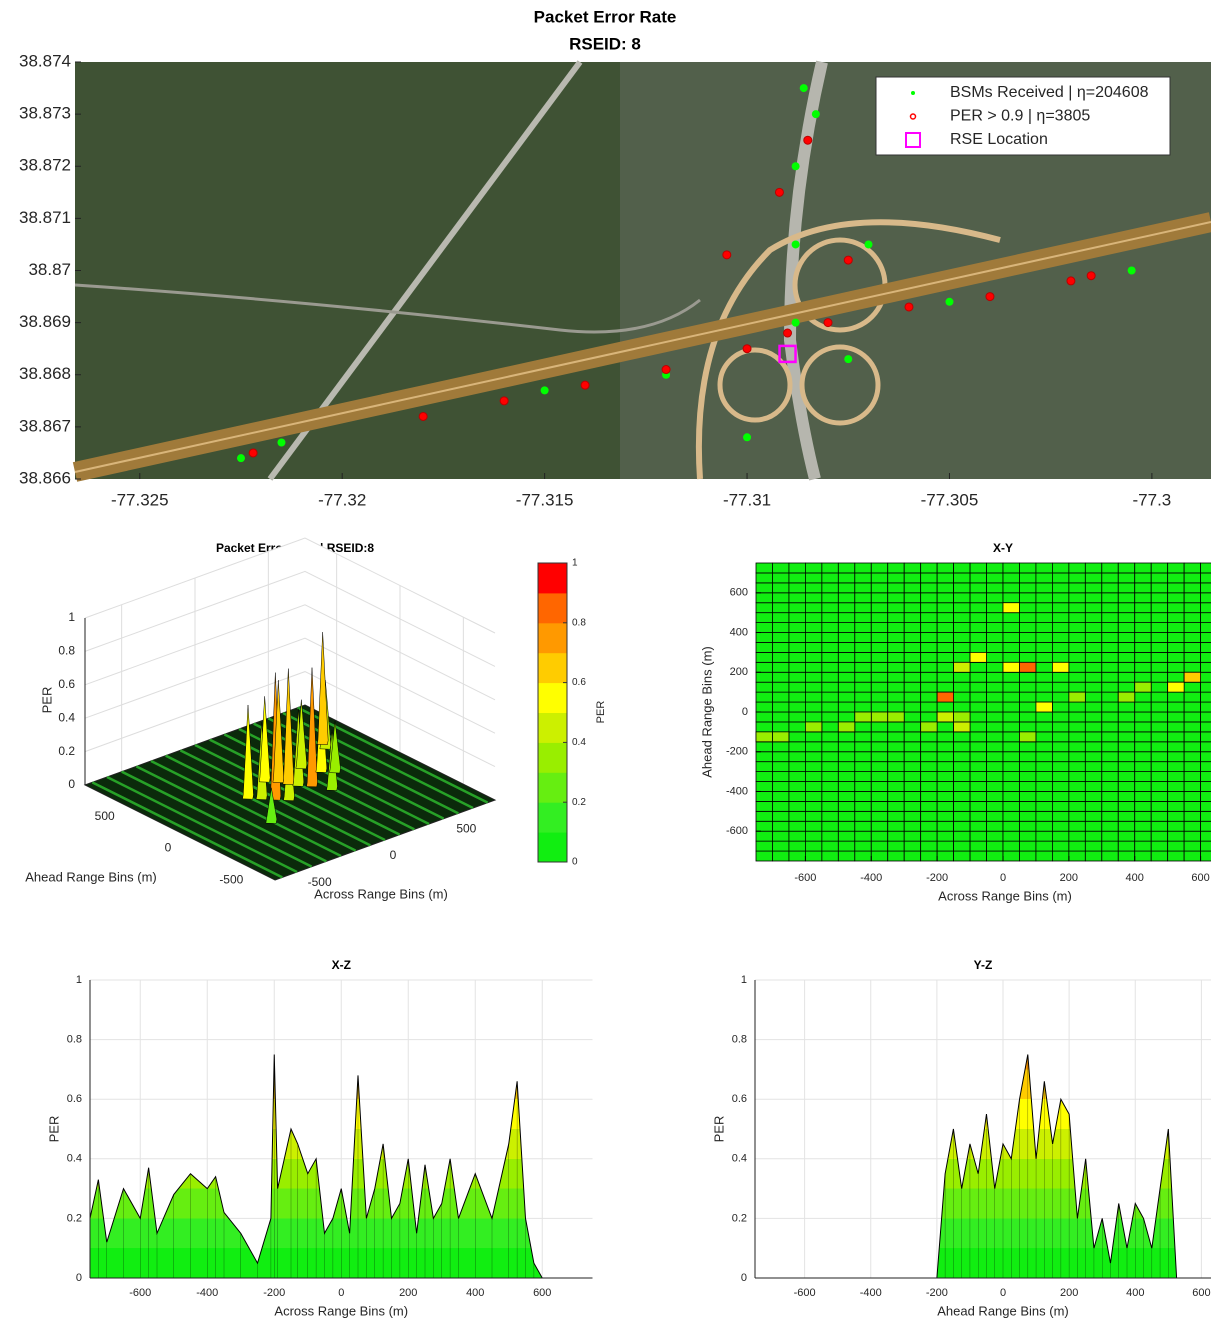  What do you see at coordinates (542, 1293) in the screenshot?
I see `x-tick-label: 600` at bounding box center [542, 1293].